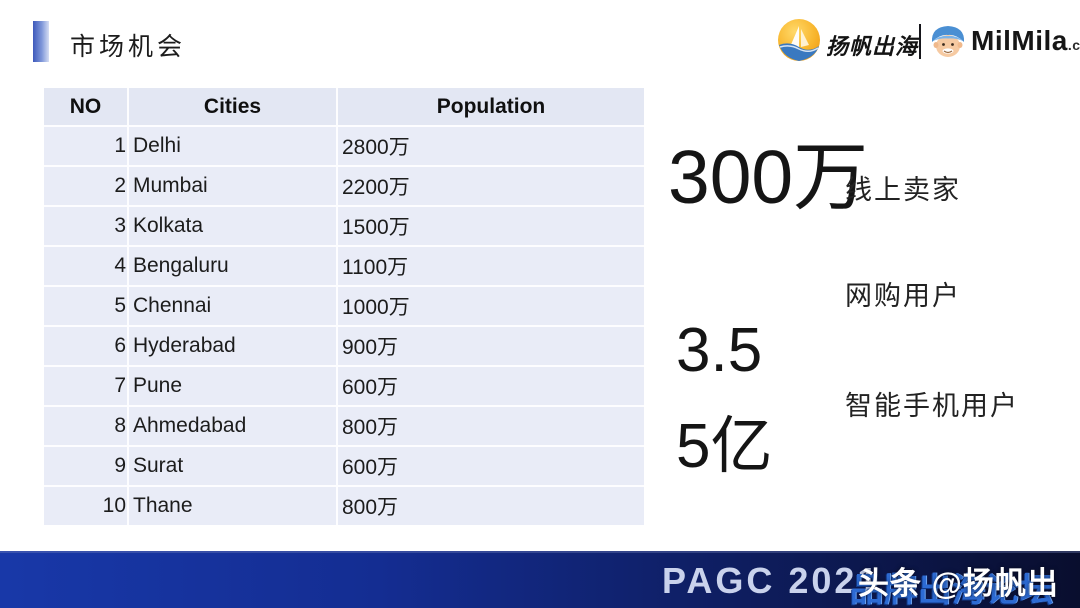 The image size is (1080, 608). I want to click on footer-watermark: 头条 @扬帆出海, so click(958, 583).